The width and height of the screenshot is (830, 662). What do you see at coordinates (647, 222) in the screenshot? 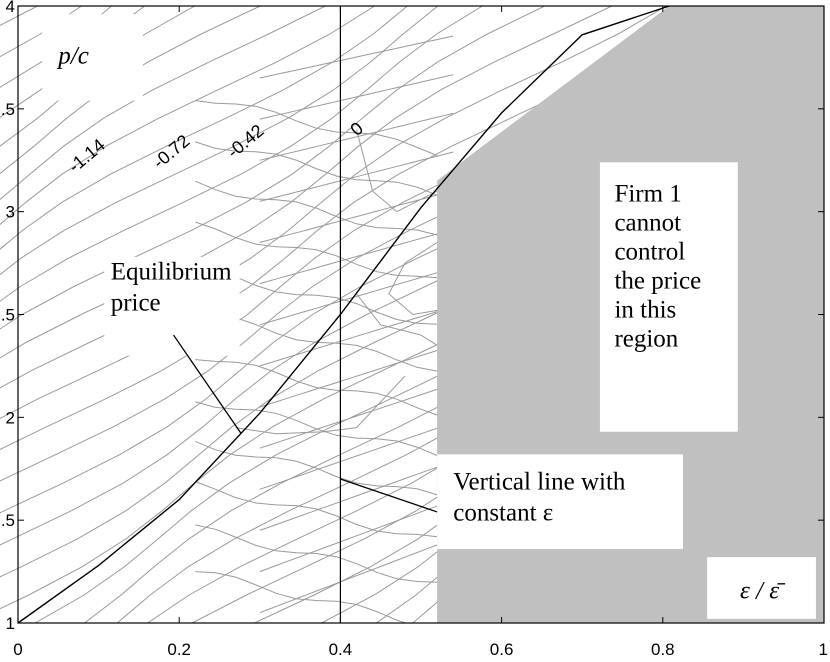
I see `annotation-line: cannot` at bounding box center [647, 222].